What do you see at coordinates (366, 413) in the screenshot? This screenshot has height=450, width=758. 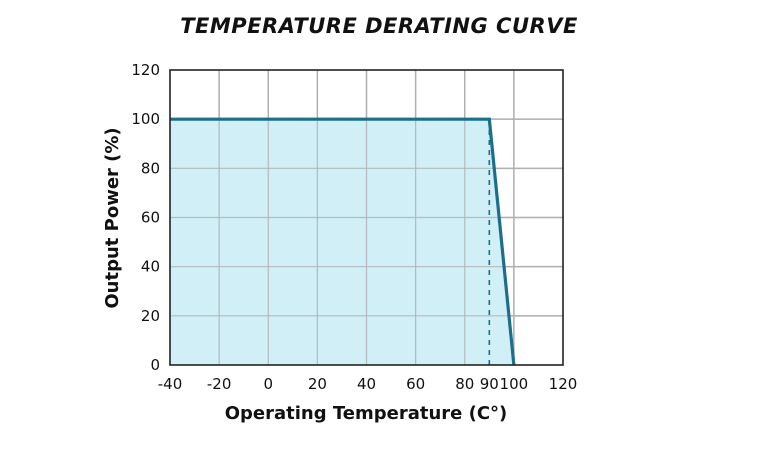 I see `x-axis-label: Operating Temperature (C°)` at bounding box center [366, 413].